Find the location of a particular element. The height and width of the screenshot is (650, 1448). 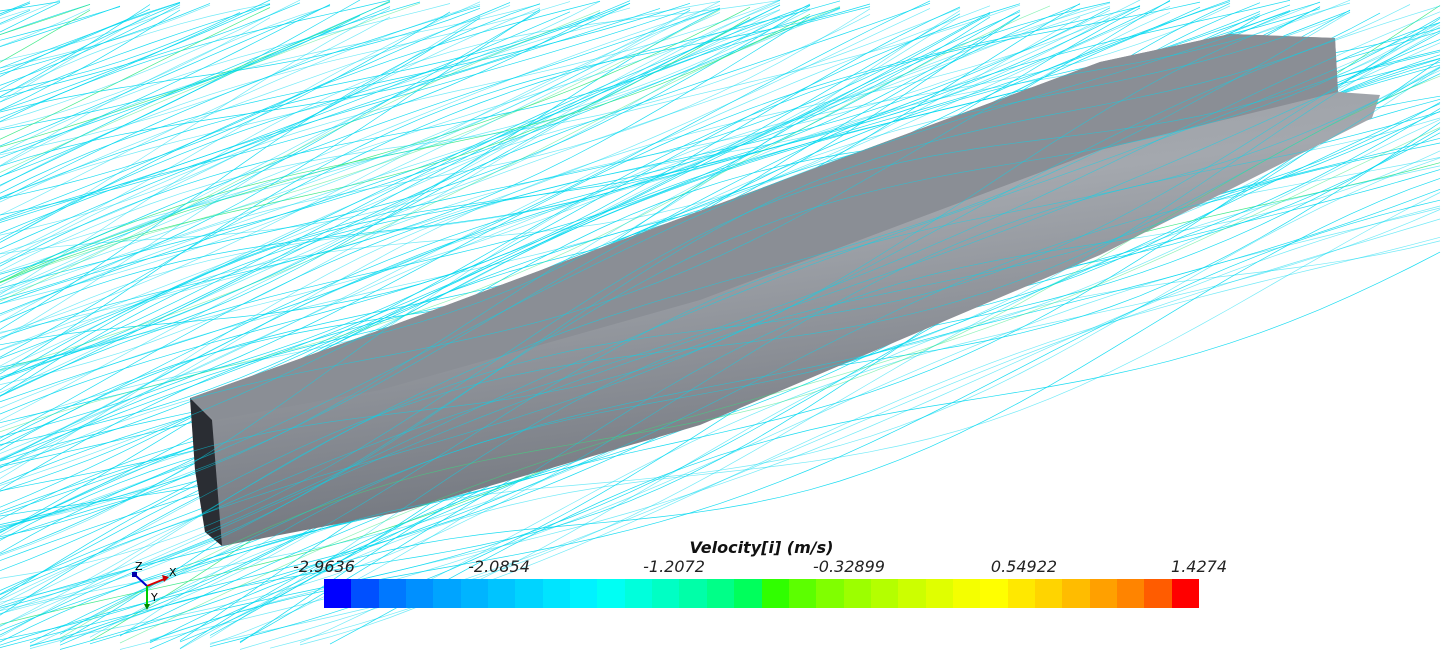

legend-title: Velocity[i] (m/s) is located at coordinates (724, 547).